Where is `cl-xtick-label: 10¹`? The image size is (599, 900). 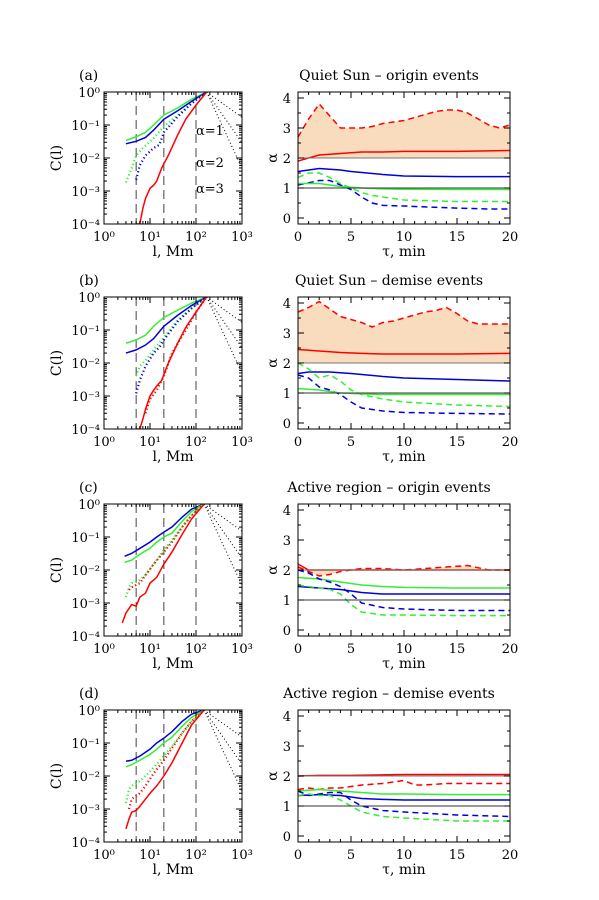
cl-xtick-label: 10¹ is located at coordinates (150, 855).